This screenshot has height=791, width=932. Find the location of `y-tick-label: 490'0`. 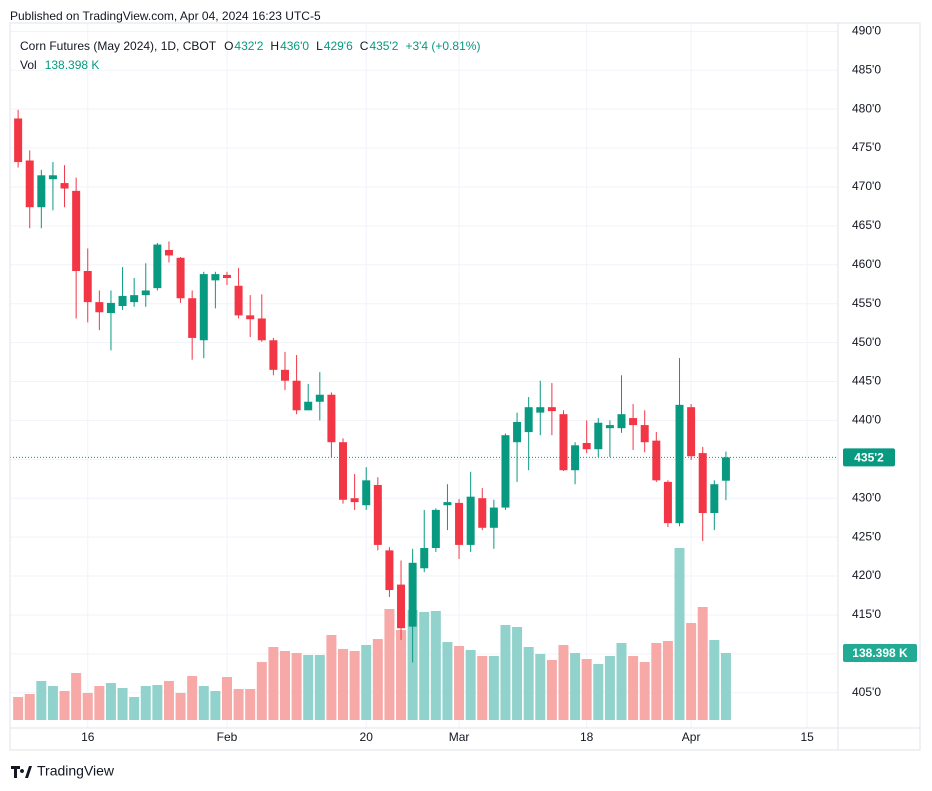

y-tick-label: 490'0 is located at coordinates (866, 31).